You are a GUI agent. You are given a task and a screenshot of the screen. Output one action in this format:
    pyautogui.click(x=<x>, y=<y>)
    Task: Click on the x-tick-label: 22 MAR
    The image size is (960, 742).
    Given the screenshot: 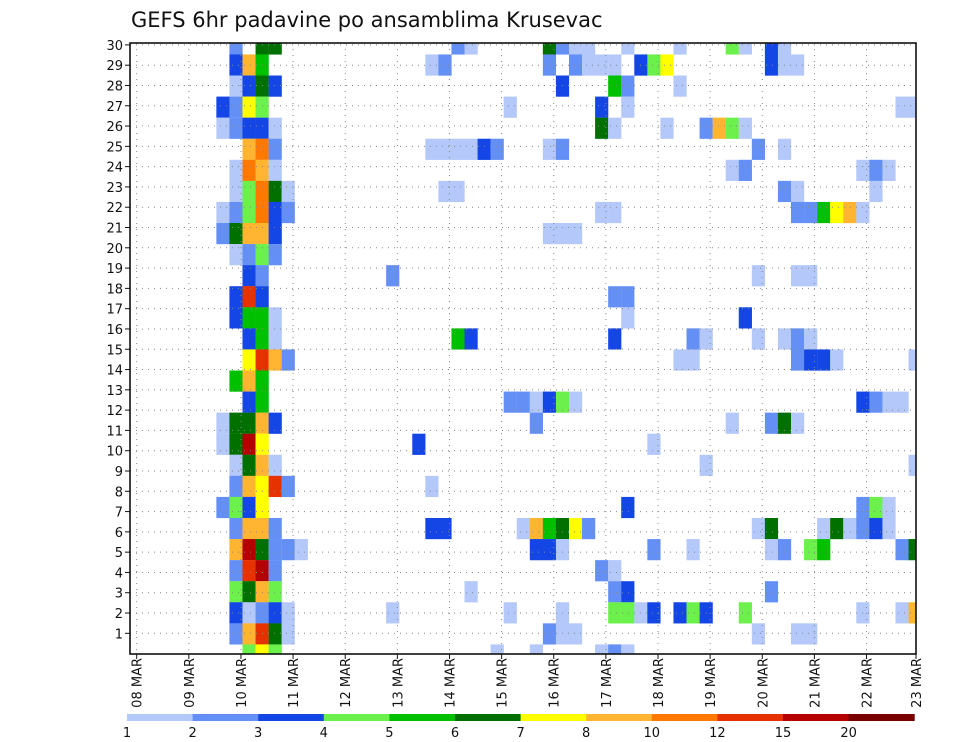 What is the action you would take?
    pyautogui.click(x=868, y=683)
    